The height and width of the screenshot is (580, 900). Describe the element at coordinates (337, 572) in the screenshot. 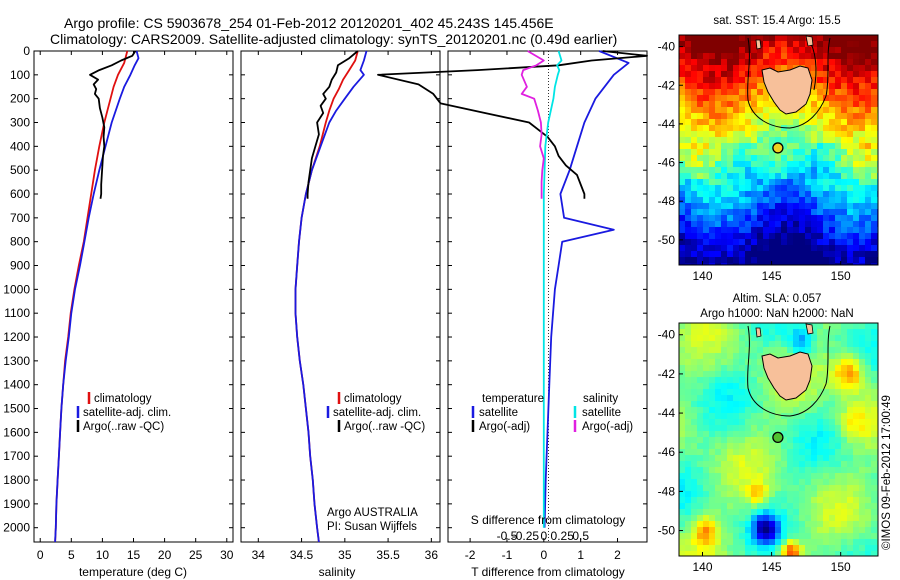

I see `salinity-xlabel: salinity` at that location.